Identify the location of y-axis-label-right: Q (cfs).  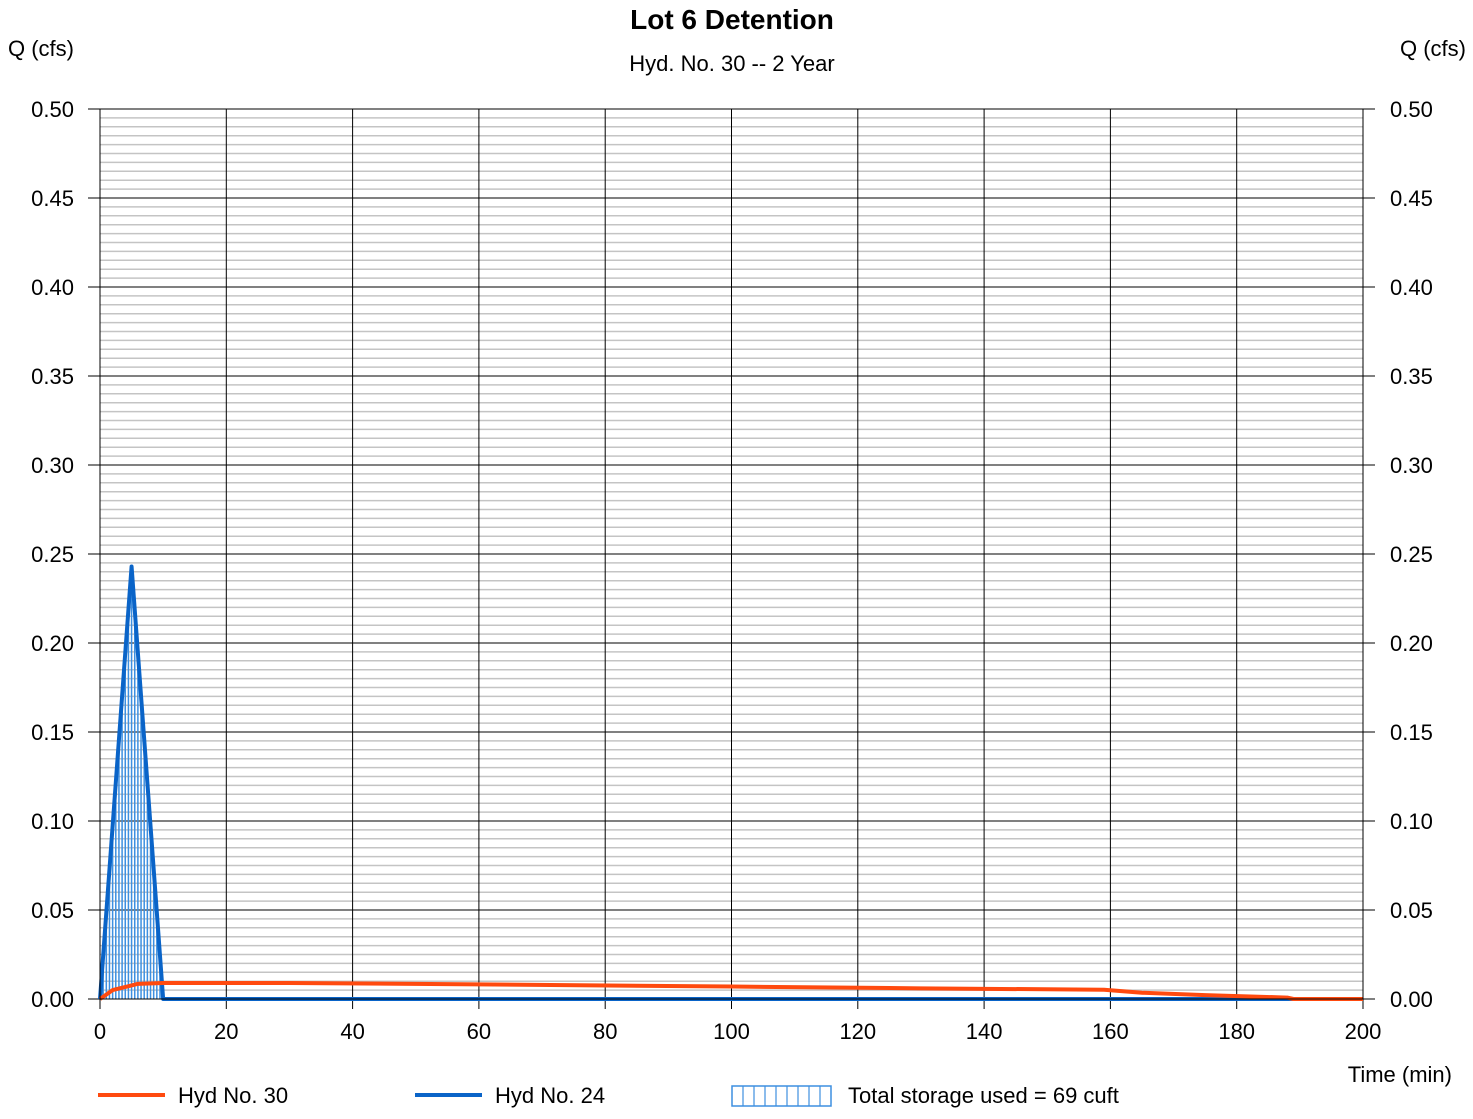
(1433, 48).